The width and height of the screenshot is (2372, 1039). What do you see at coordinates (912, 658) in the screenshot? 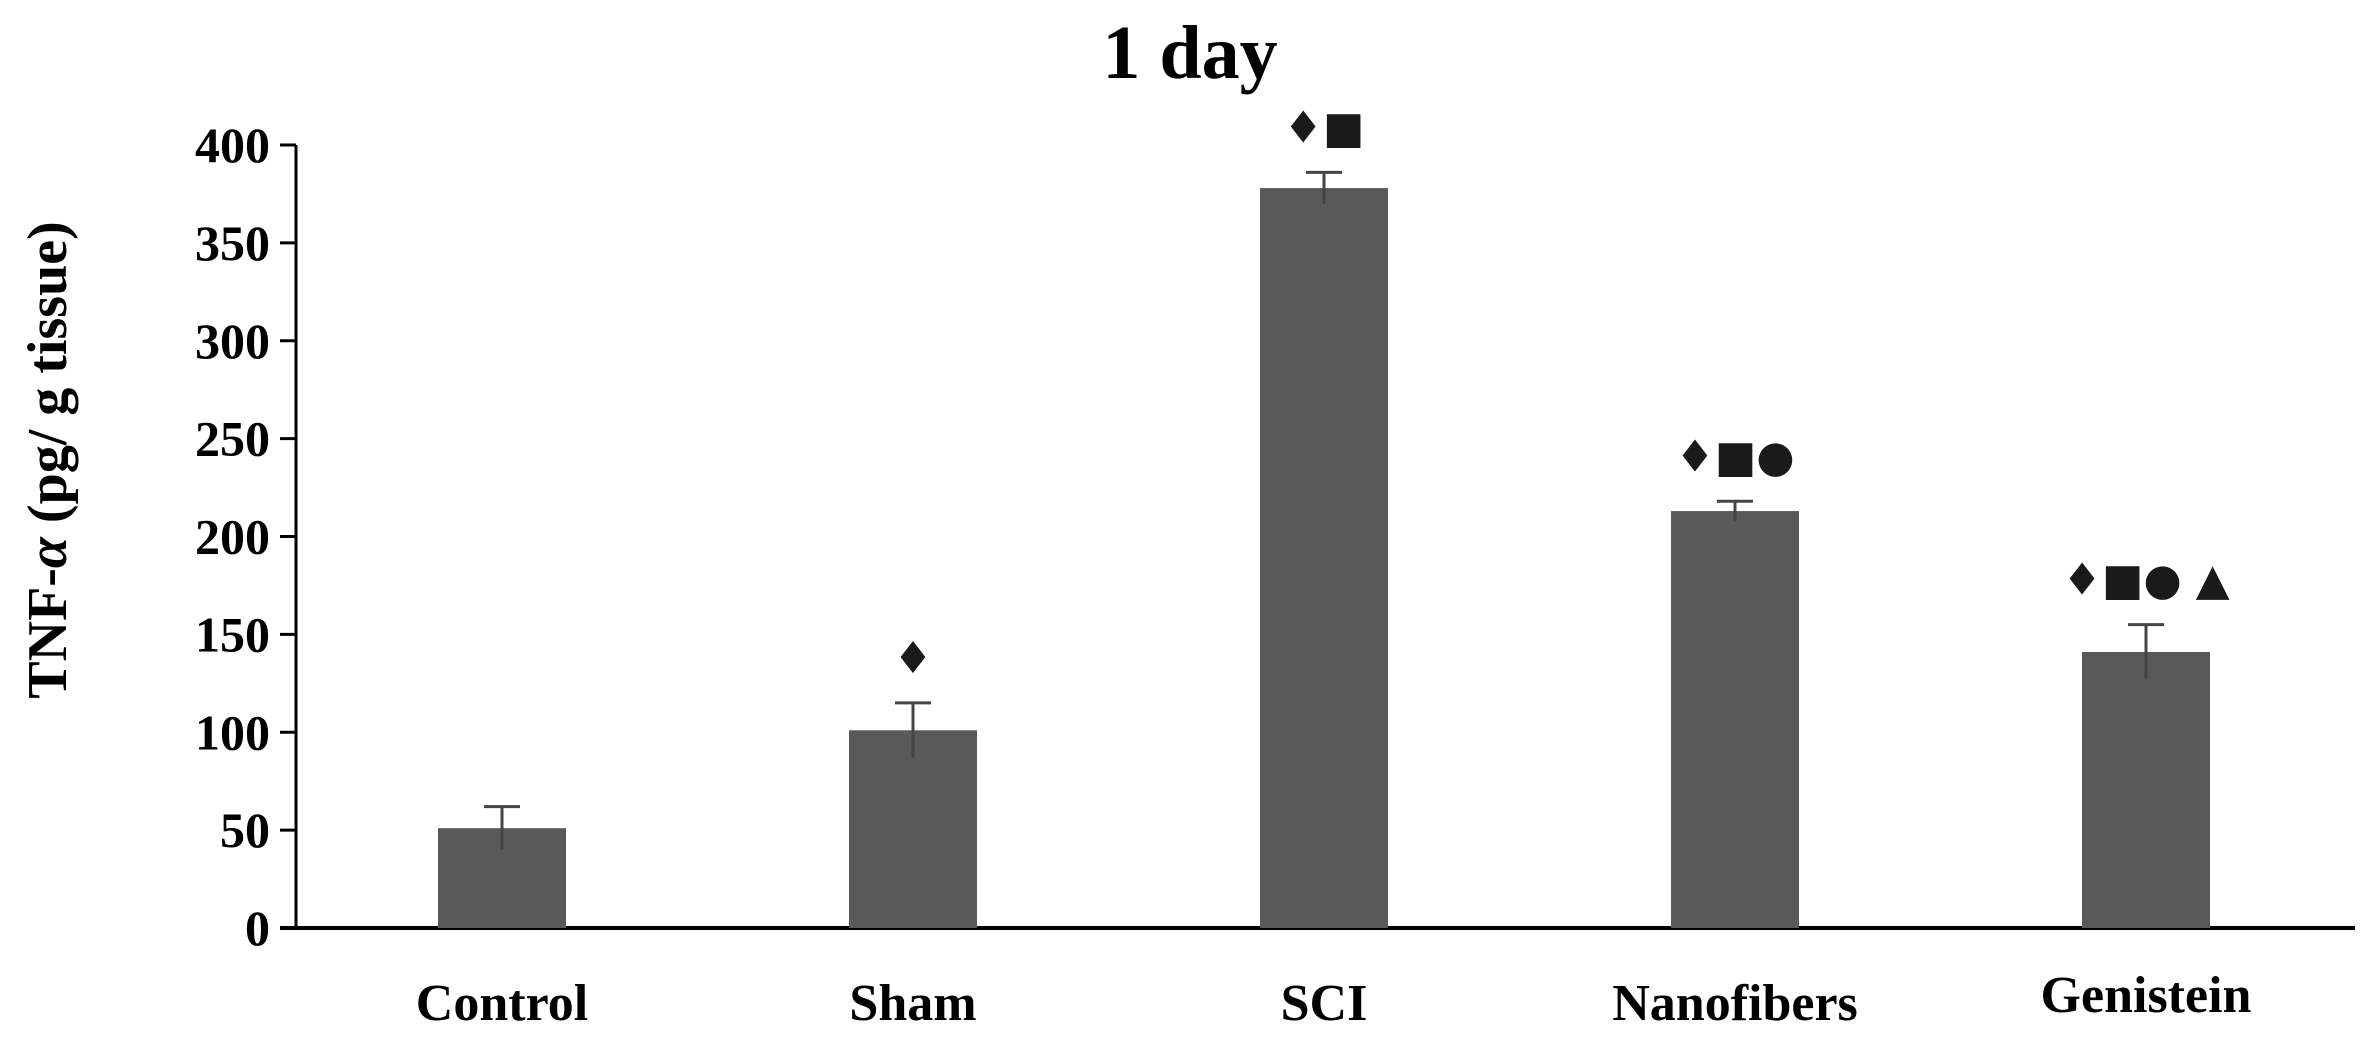
I see `significance-marker: ♦` at bounding box center [912, 658].